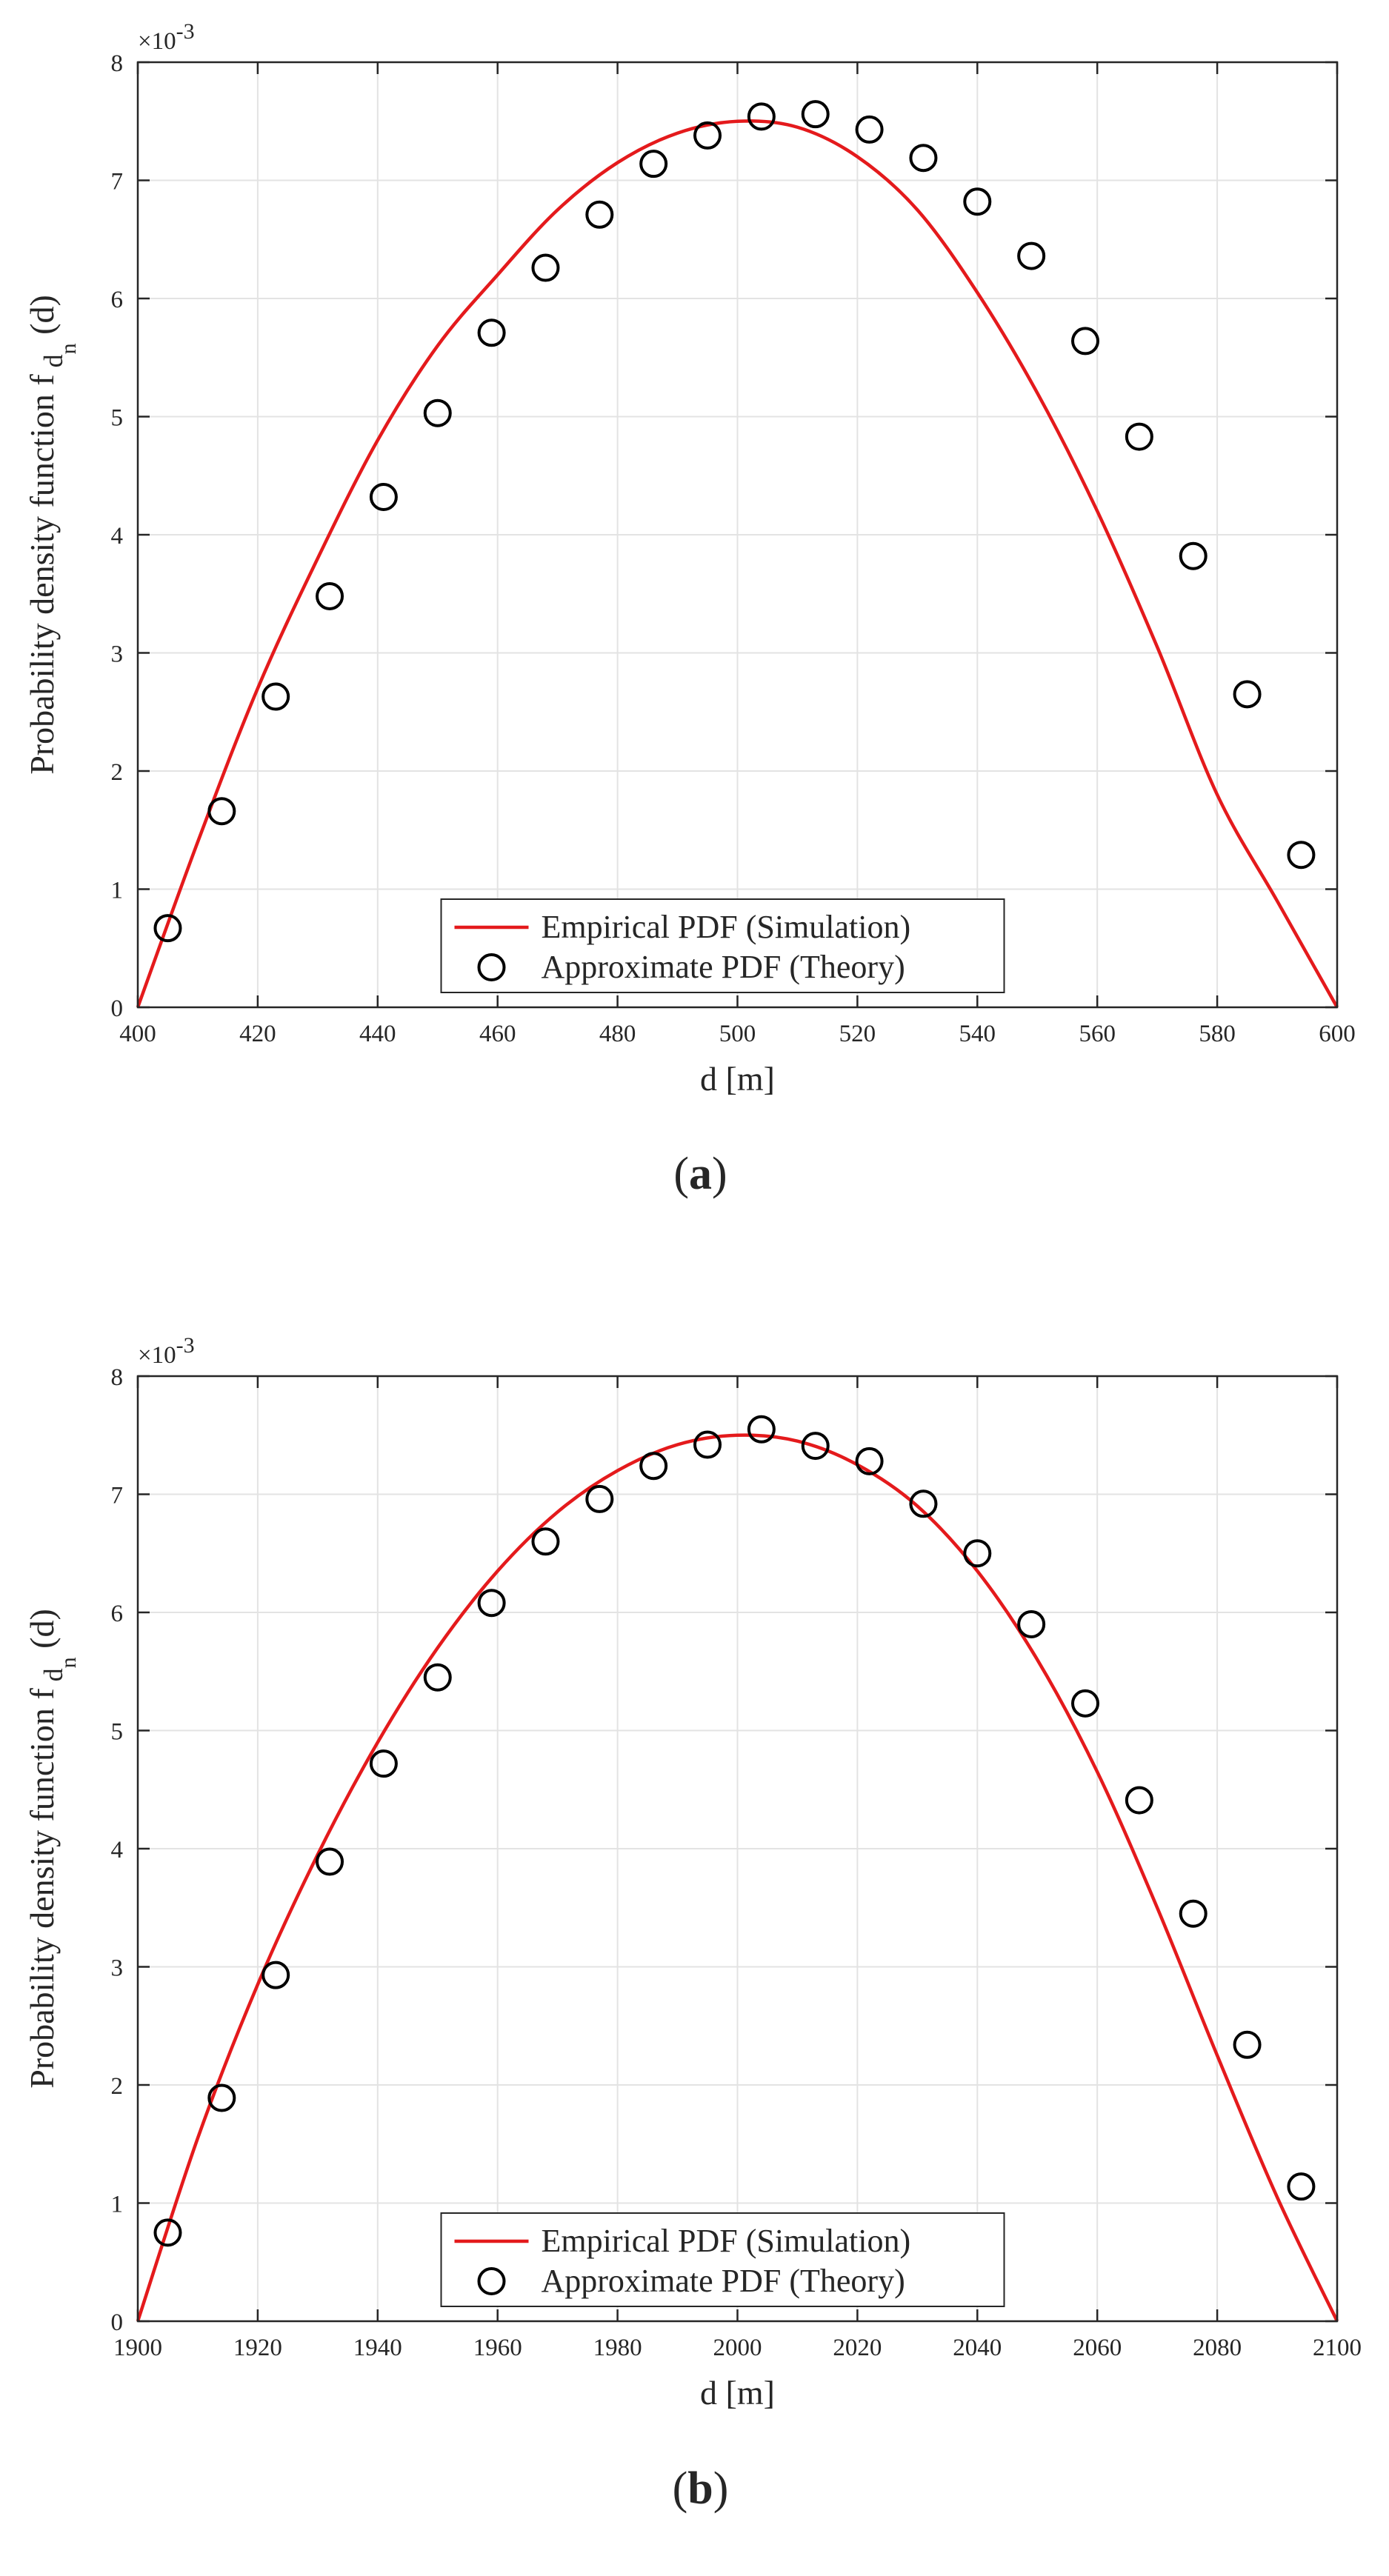  Describe the element at coordinates (700, 1174) in the screenshot. I see `panel-label: (a)` at that location.